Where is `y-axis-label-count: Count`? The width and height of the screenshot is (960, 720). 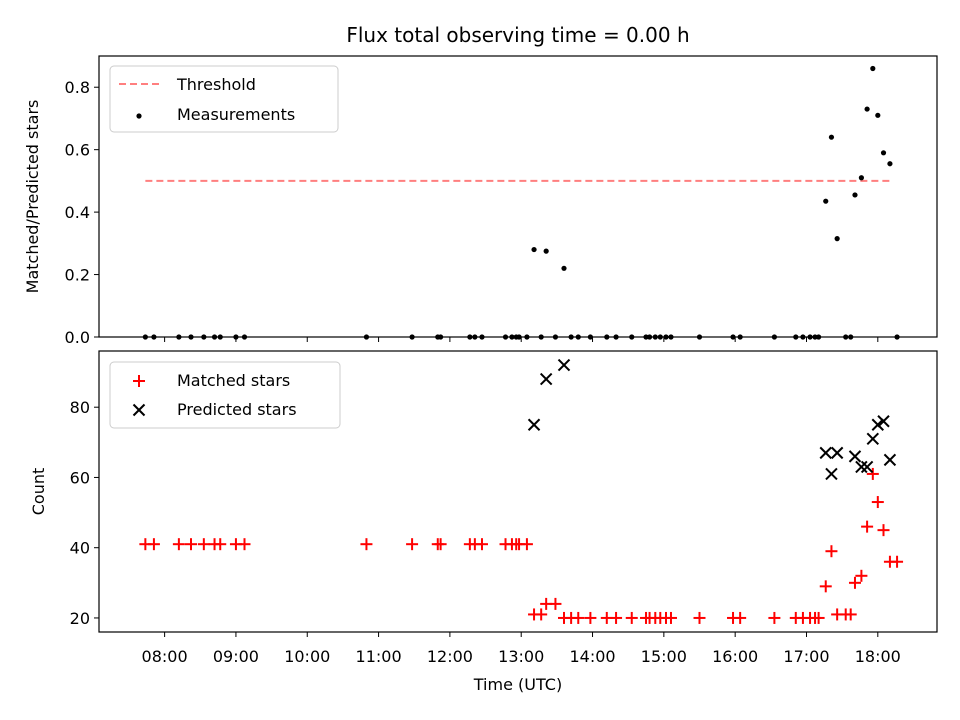 y-axis-label-count: Count is located at coordinates (38, 492).